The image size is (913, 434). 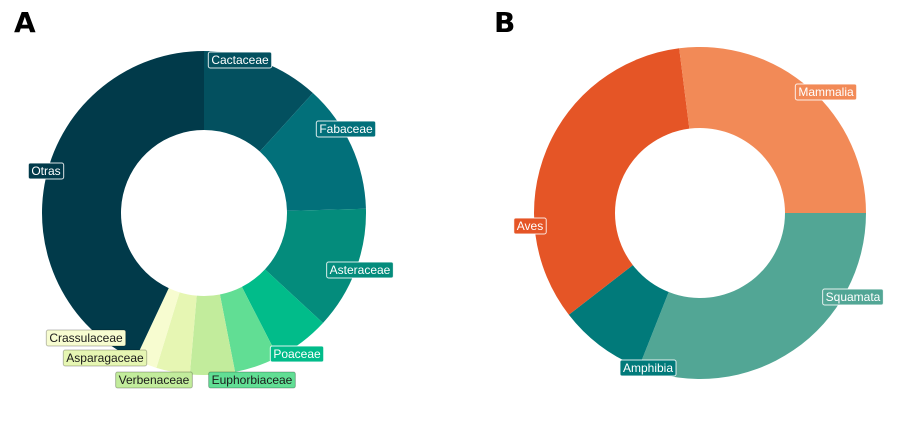 What do you see at coordinates (25, 22) in the screenshot?
I see `panel-a-letter: A` at bounding box center [25, 22].